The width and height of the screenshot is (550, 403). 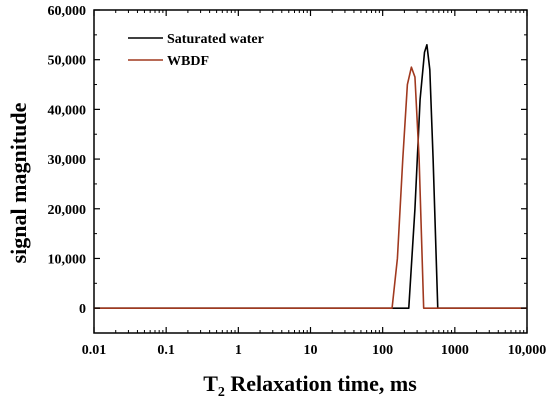 I want to click on x-axis-title: T2 Relaxation time, ms, so click(x=310, y=385).